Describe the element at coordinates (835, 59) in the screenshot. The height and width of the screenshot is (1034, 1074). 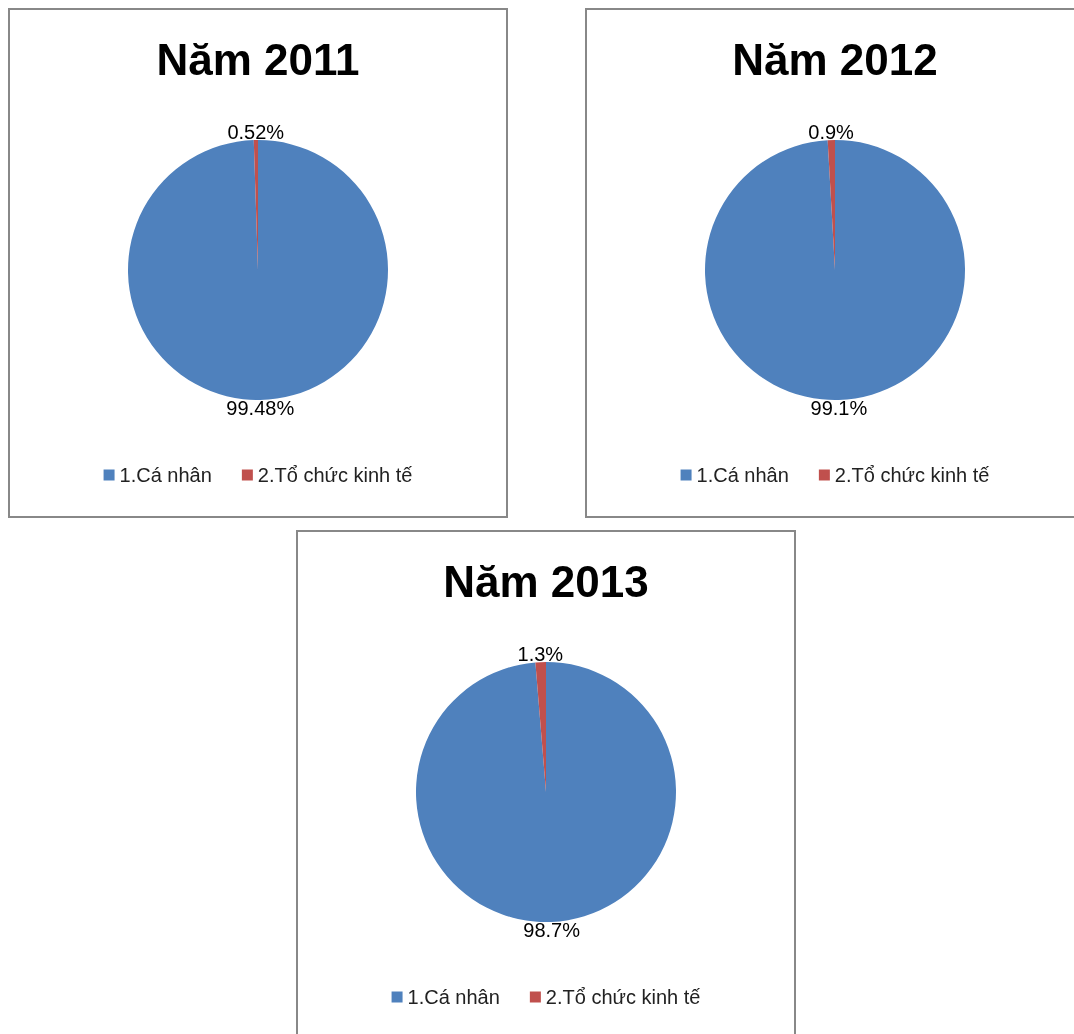
I see `chart-title: Năm 2012` at that location.